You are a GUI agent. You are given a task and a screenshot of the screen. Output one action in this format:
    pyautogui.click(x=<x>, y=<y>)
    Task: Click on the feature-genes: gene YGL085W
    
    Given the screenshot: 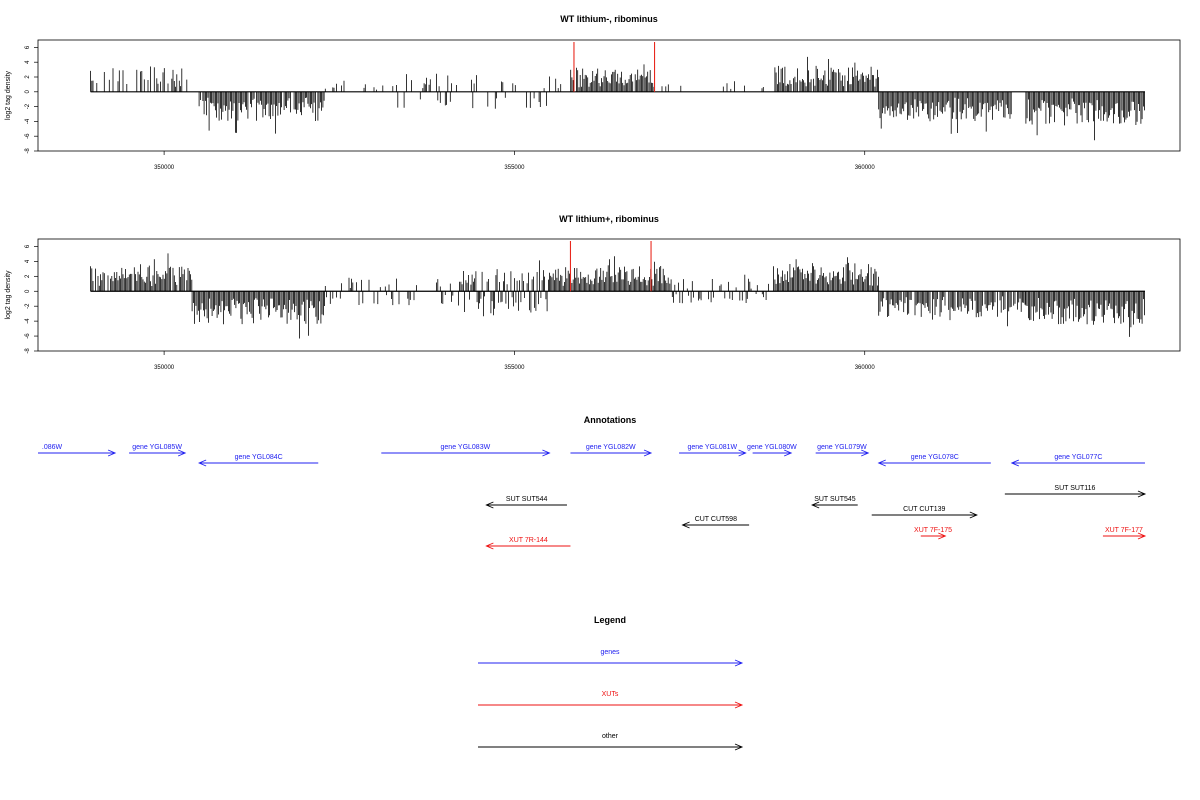 What is the action you would take?
    pyautogui.click(x=158, y=450)
    